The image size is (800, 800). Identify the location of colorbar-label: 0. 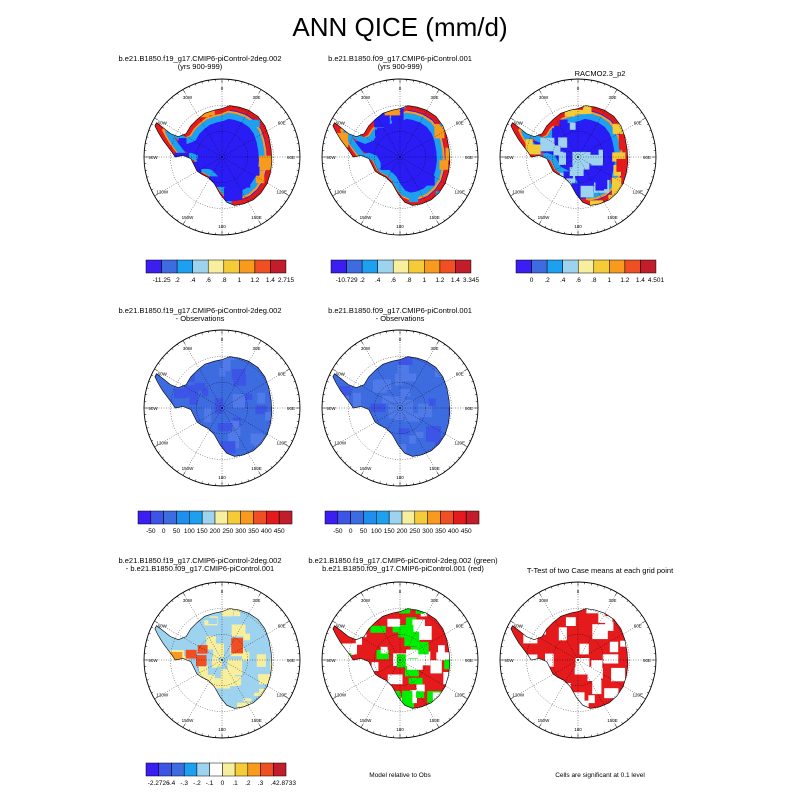
(532, 280).